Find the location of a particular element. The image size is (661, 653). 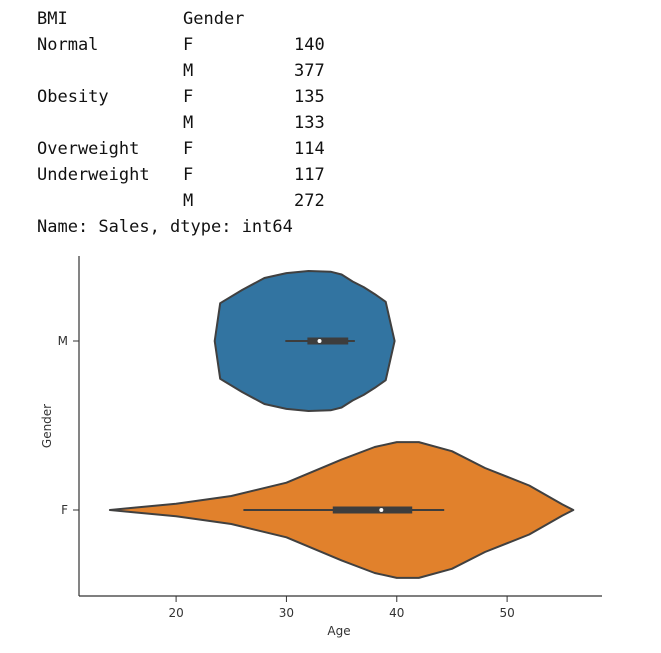

table-row: Overweight F 114 is located at coordinates (181, 149).